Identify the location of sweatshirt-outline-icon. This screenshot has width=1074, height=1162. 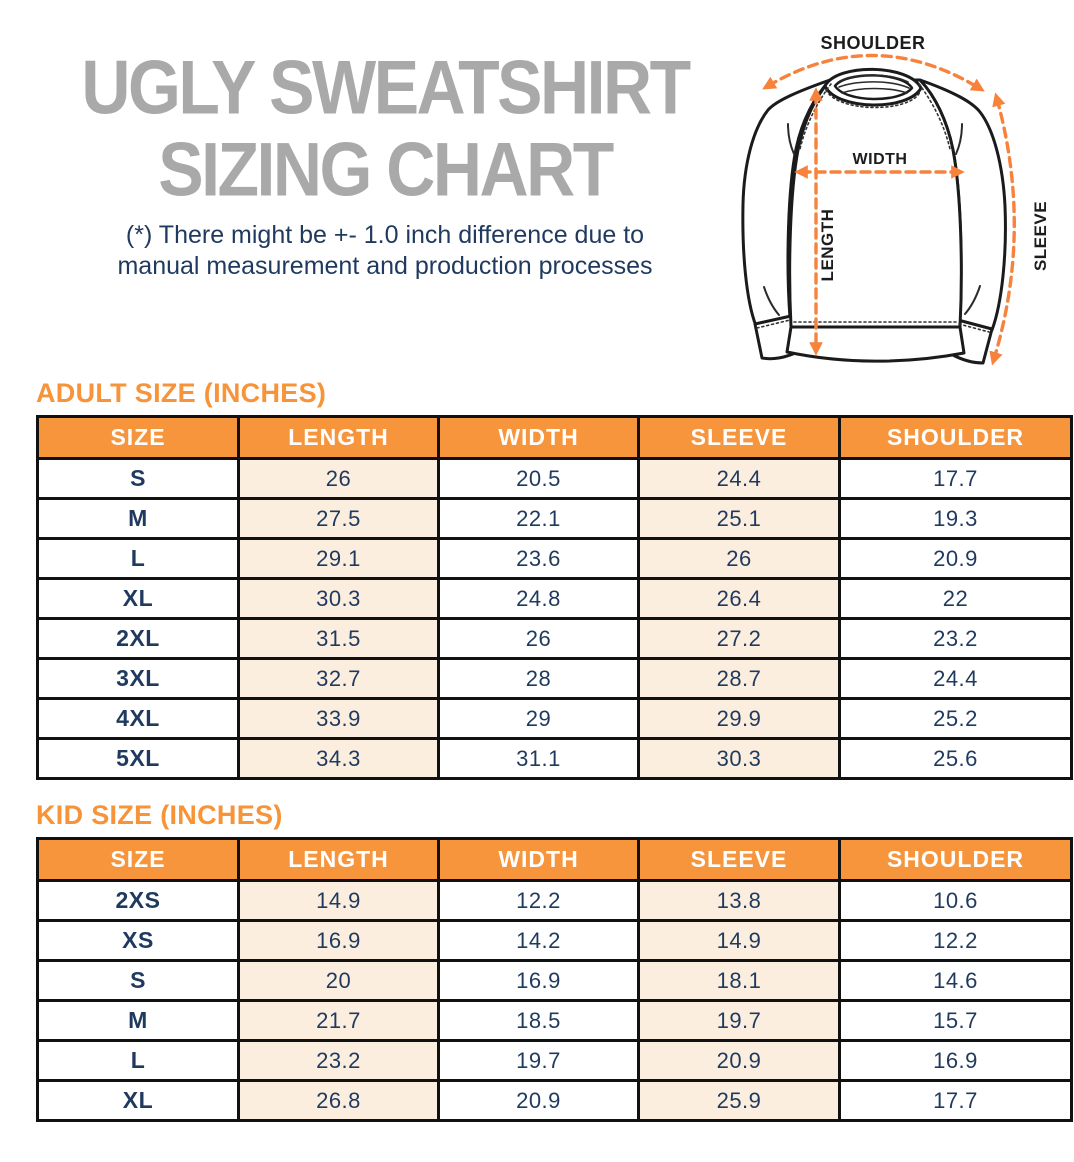
(874, 216).